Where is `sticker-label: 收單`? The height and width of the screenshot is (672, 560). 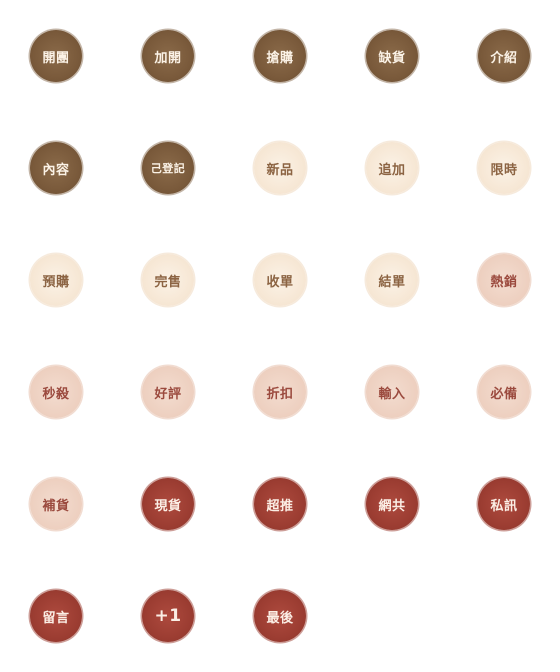
sticker-label: 收單 is located at coordinates (280, 282).